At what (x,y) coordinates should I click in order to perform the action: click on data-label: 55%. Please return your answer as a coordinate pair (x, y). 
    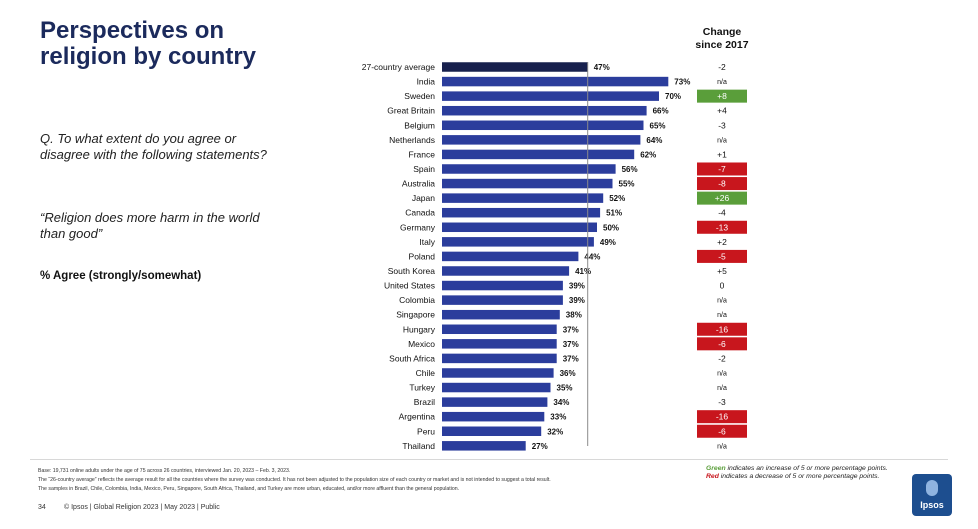
    Looking at the image, I should click on (627, 184).